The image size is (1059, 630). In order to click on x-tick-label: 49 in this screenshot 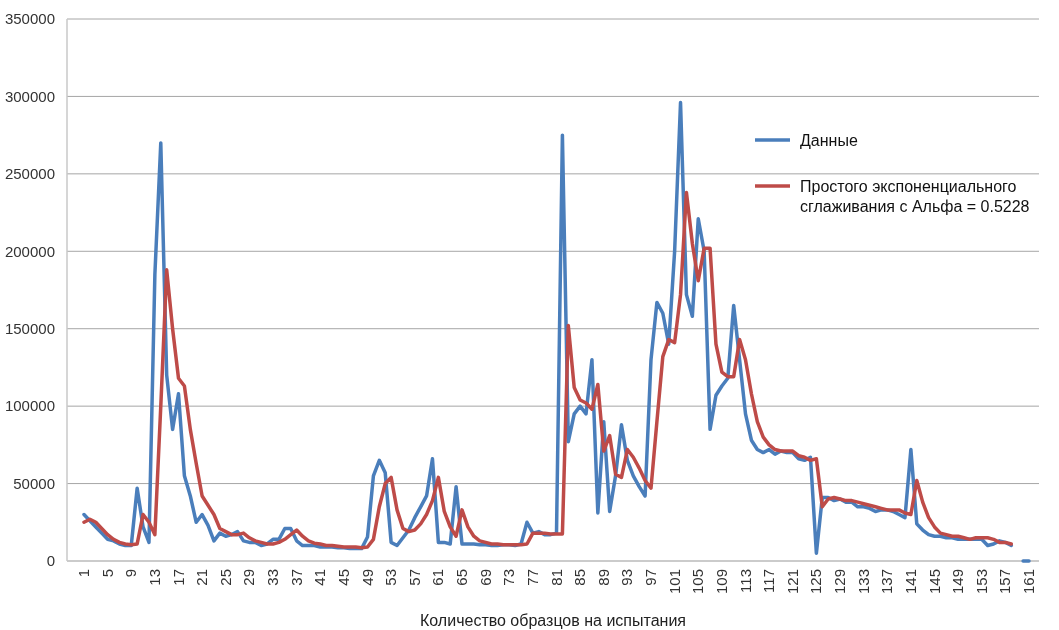, I will do `click(367, 577)`.